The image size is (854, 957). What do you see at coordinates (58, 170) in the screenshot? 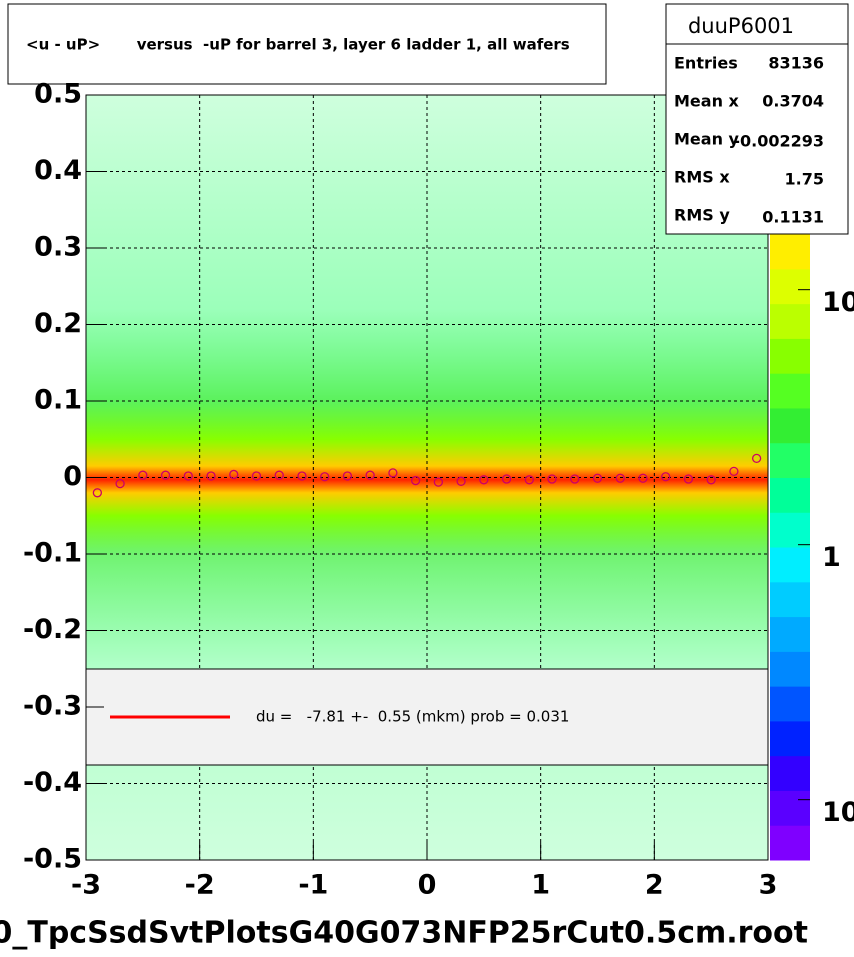
I see `y-tick-label: 0.4` at bounding box center [58, 170].